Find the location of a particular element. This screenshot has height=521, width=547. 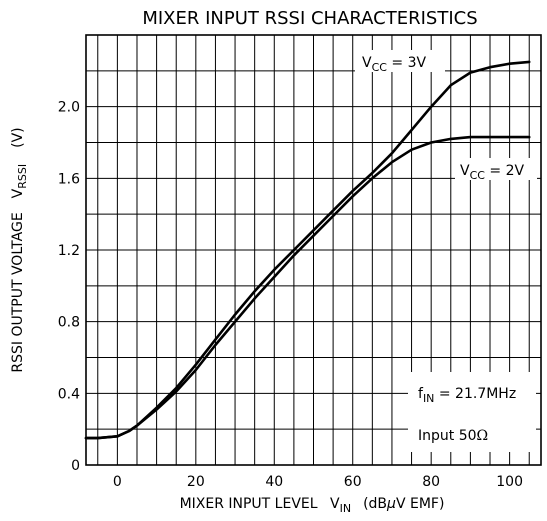

y-tick-labels: 0 0.4 0.8 1.2 1.6 2.0 is located at coordinates (69, 287).